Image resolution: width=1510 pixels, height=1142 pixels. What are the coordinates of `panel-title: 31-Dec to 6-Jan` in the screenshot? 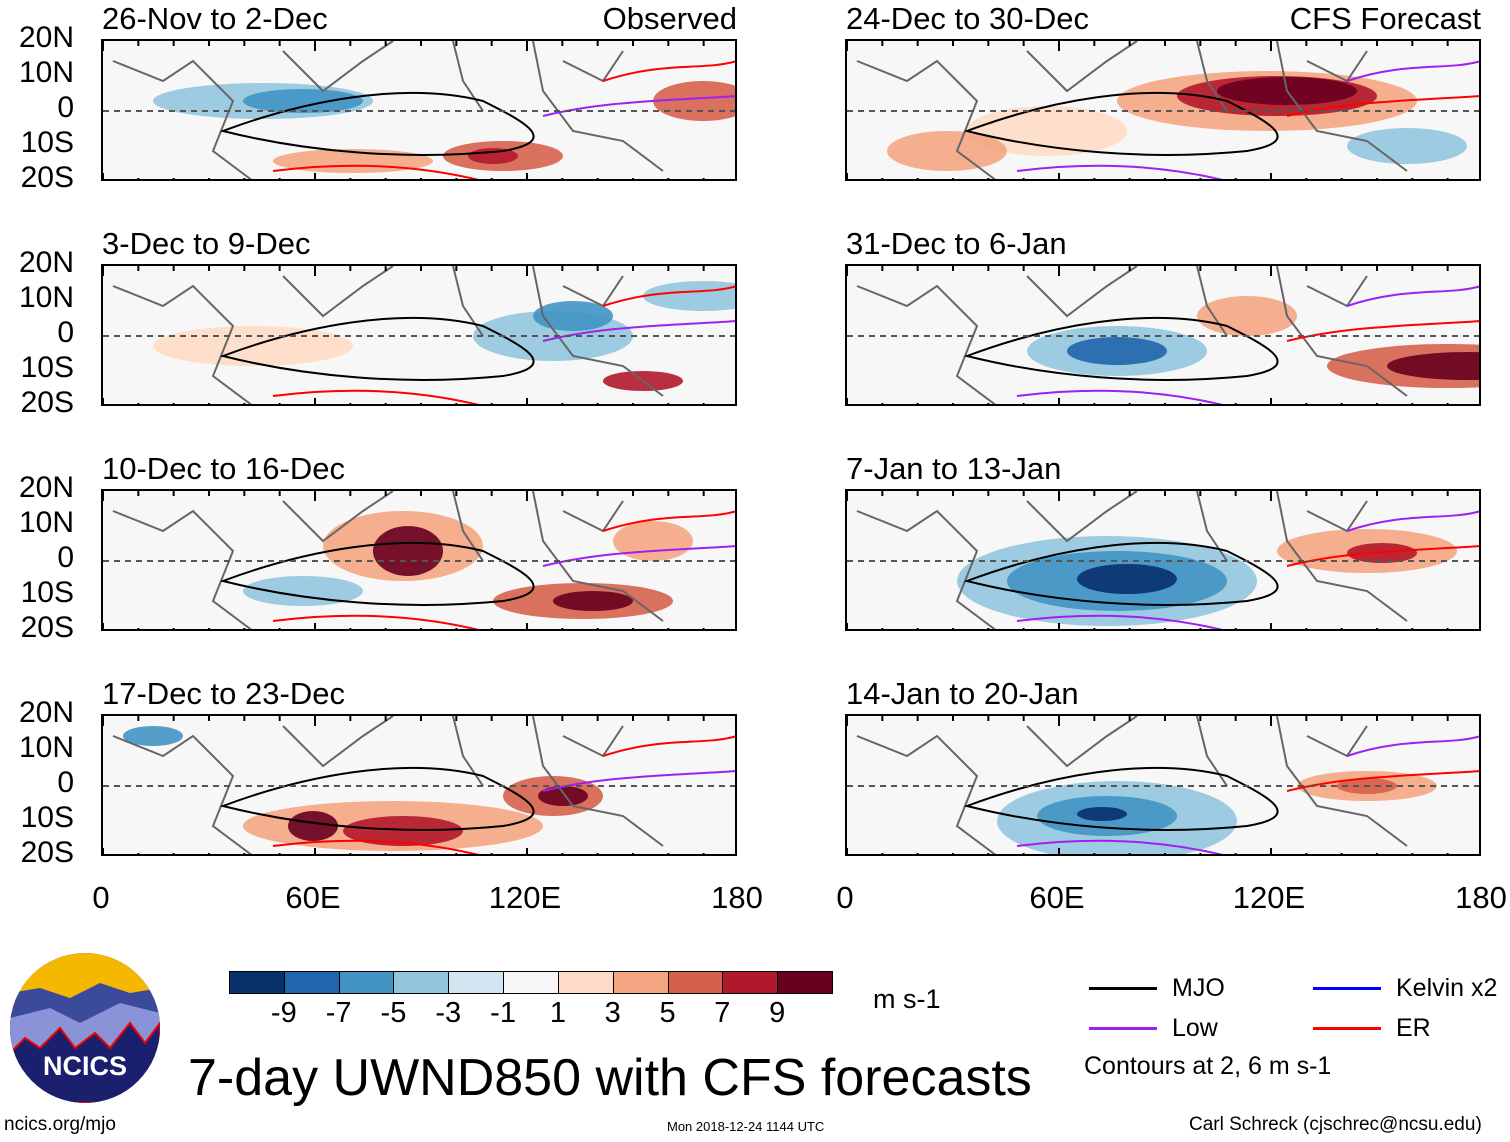 It's located at (956, 243).